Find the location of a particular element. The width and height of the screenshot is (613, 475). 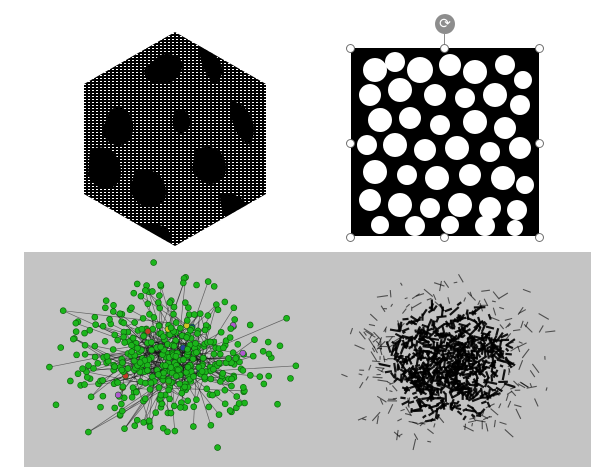

rotate-arrow-icon: ⟳ is located at coordinates (445, 24).